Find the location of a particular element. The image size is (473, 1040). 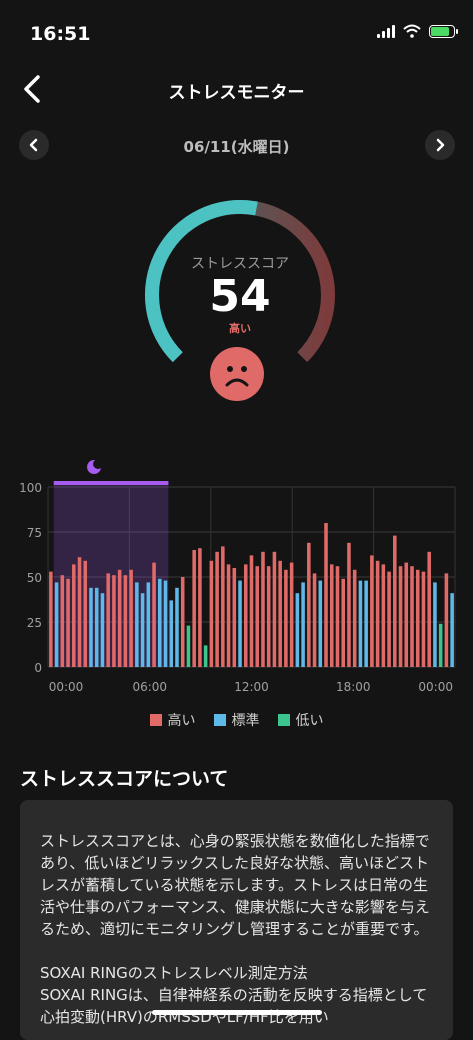

cellular-signal-icon is located at coordinates (386, 31).